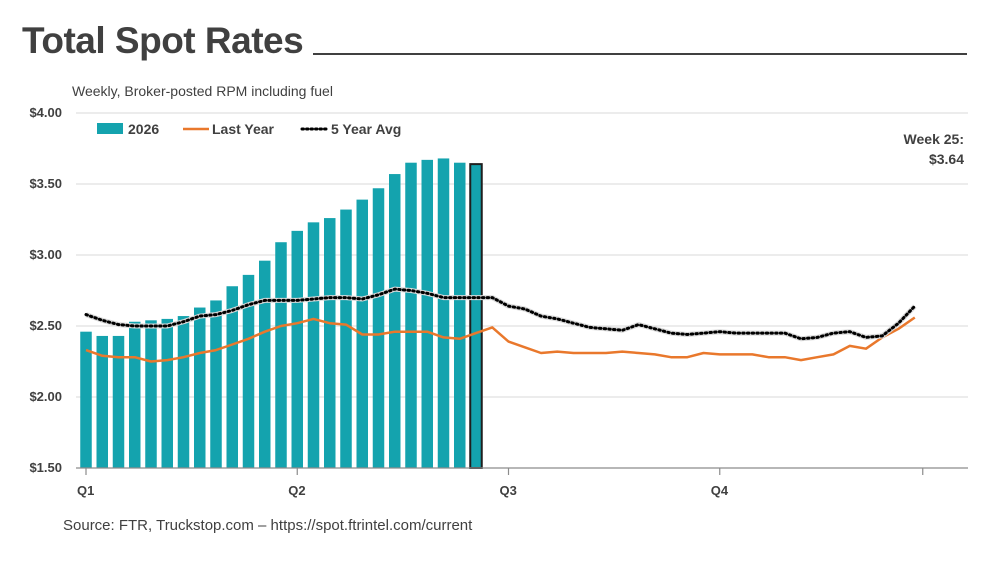 The width and height of the screenshot is (997, 561). What do you see at coordinates (85, 490) in the screenshot?
I see `x-tick-label: Q1` at bounding box center [85, 490].